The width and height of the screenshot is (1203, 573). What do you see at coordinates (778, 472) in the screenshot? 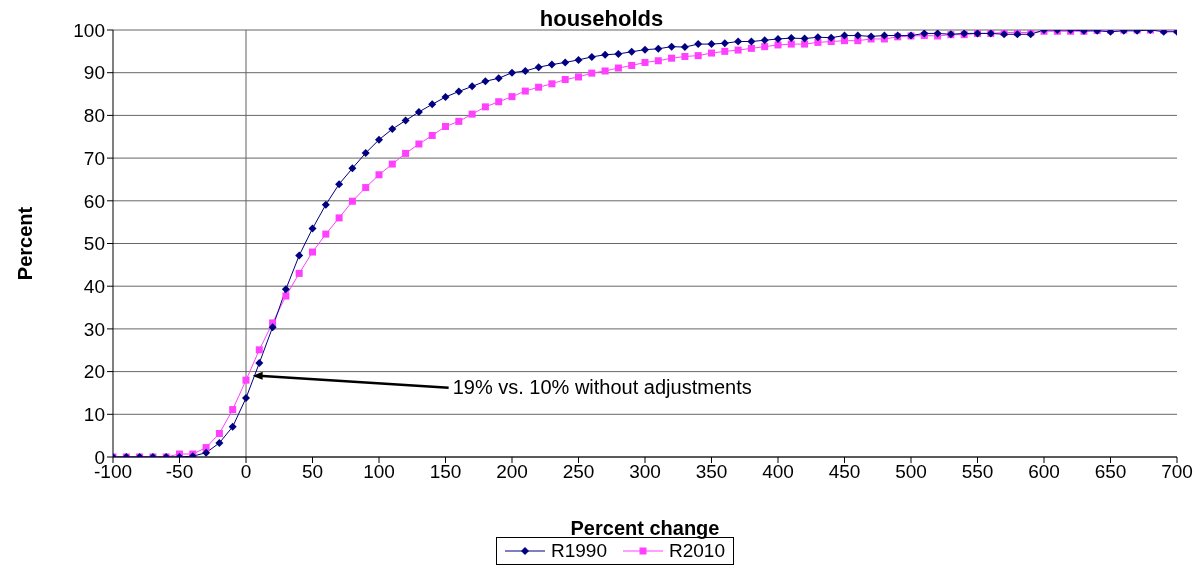
I see `x-tick-label: 400` at bounding box center [778, 472].